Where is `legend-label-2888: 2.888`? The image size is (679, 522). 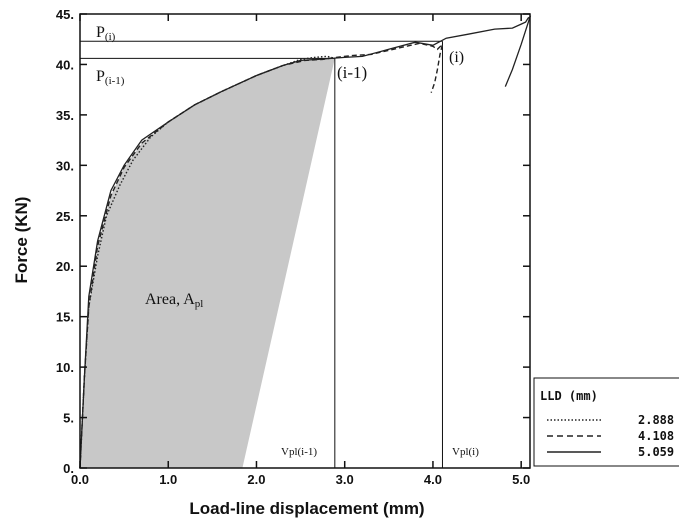 legend-label-2888: 2.888 is located at coordinates (656, 420).